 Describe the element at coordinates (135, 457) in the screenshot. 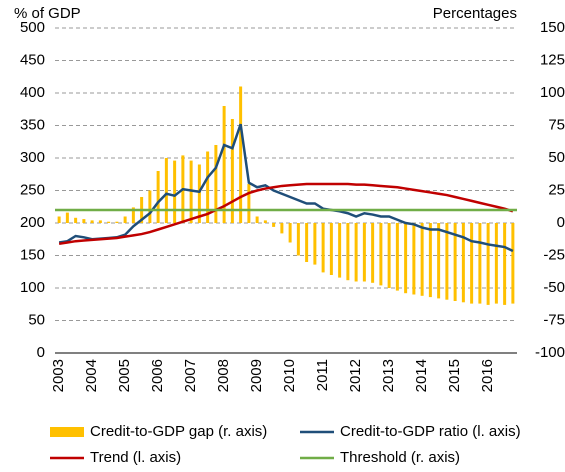

I see `legend-label: Trend (l. axis)` at that location.